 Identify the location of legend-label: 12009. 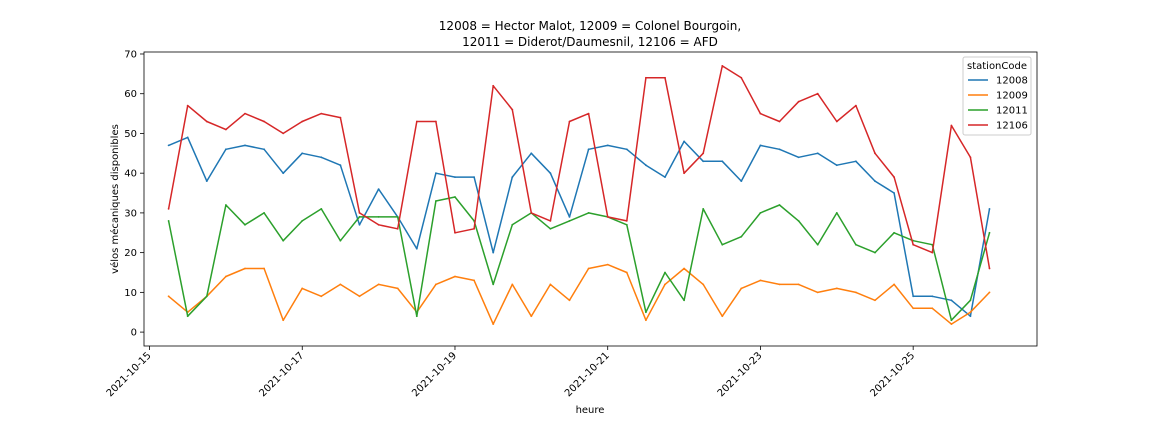
(1012, 96).